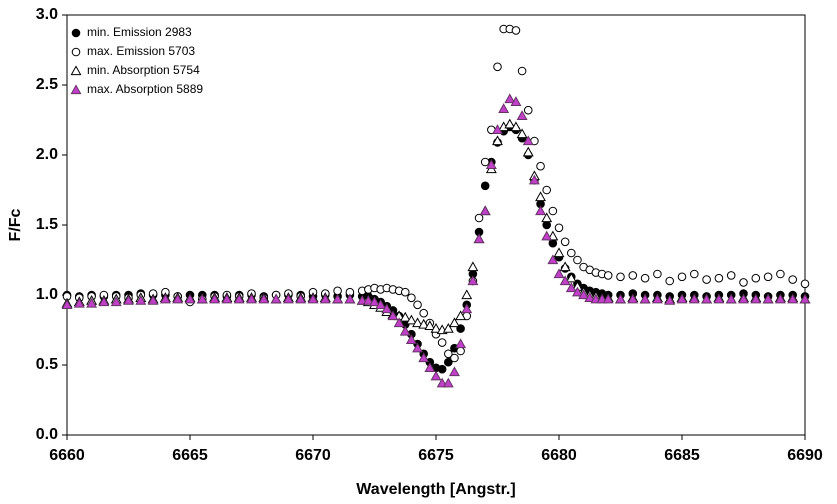 This screenshot has height=504, width=837. I want to click on y-tick-label: 1.5, so click(47, 224).